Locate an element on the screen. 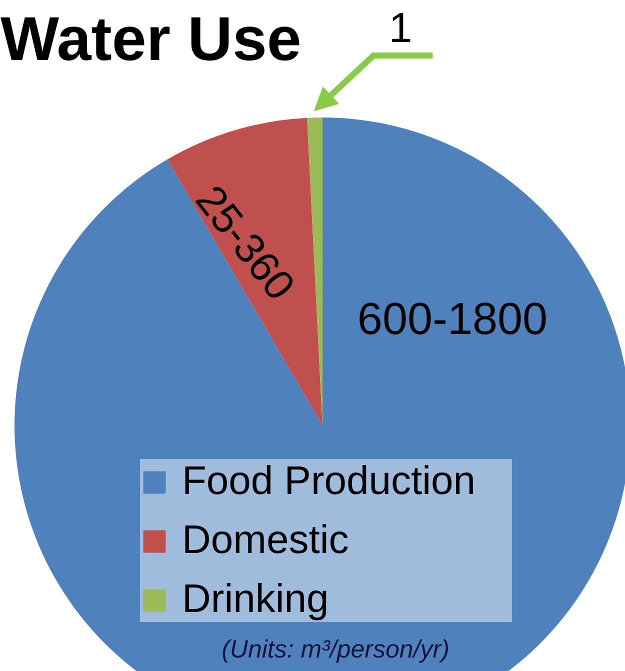  legend-label: Drinking is located at coordinates (256, 599).